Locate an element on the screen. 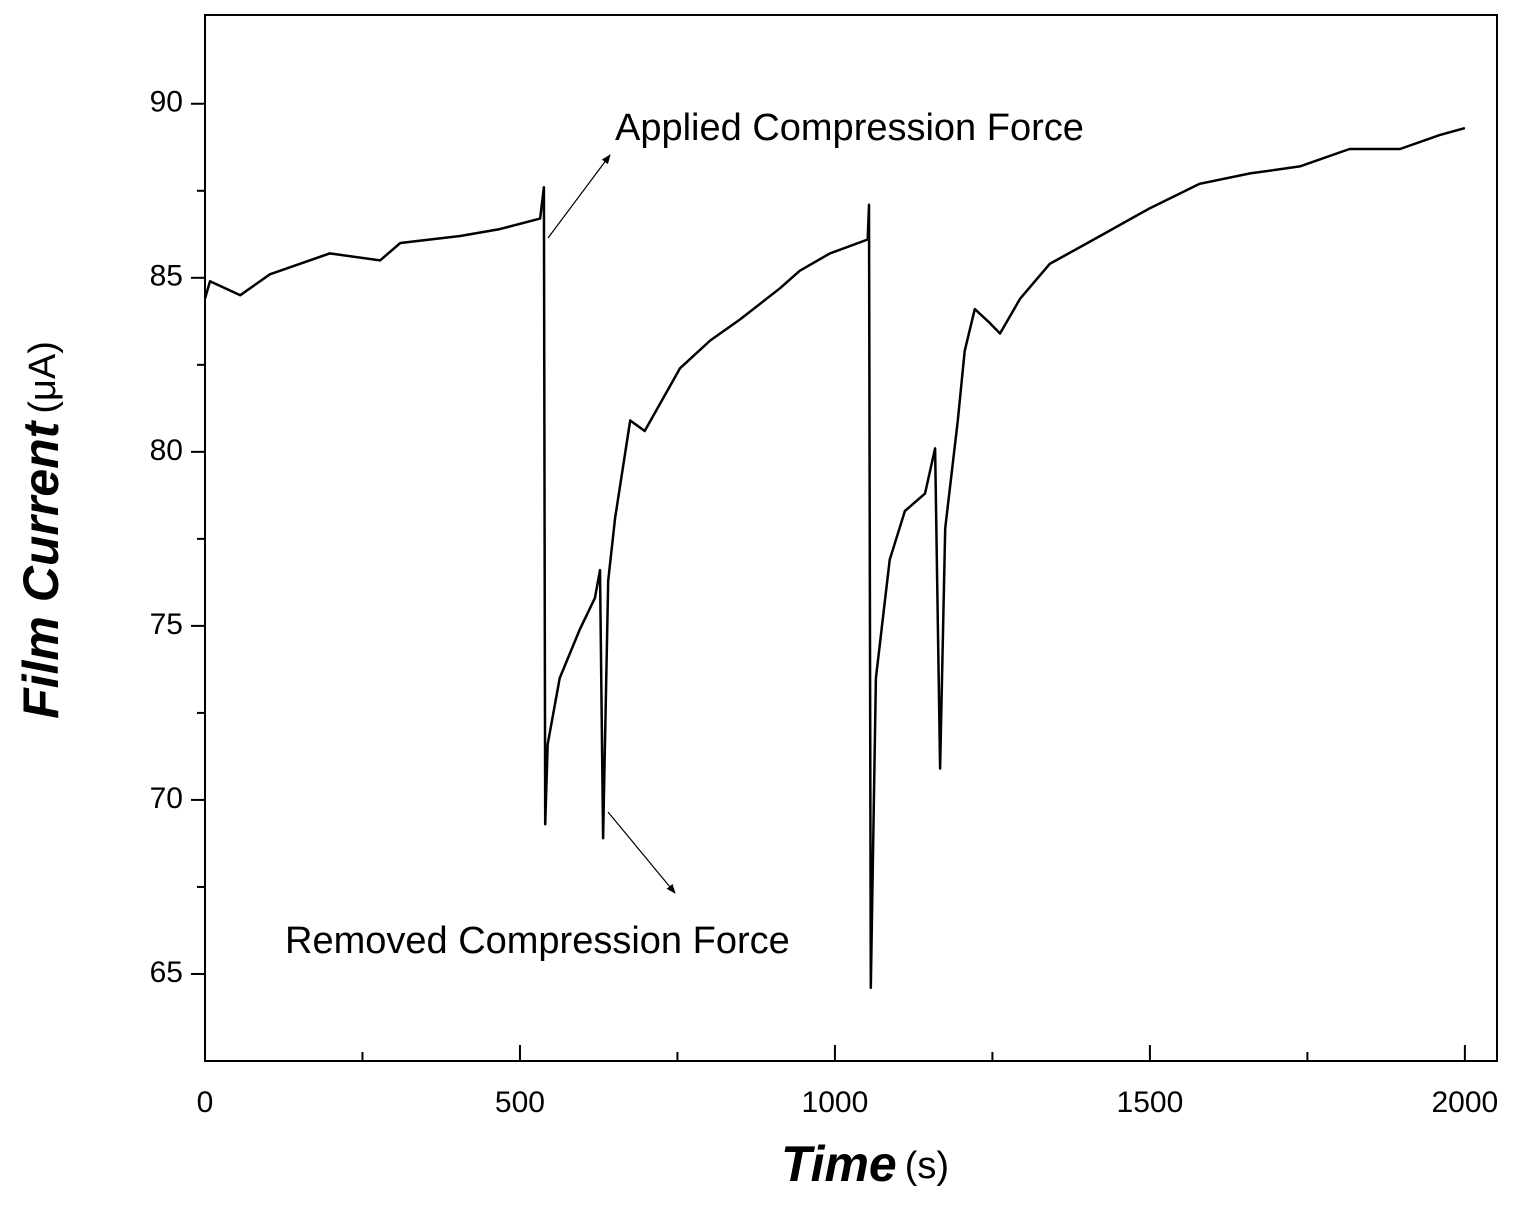 This screenshot has height=1213, width=1519. x-tick-label: 1500 is located at coordinates (1150, 1102).